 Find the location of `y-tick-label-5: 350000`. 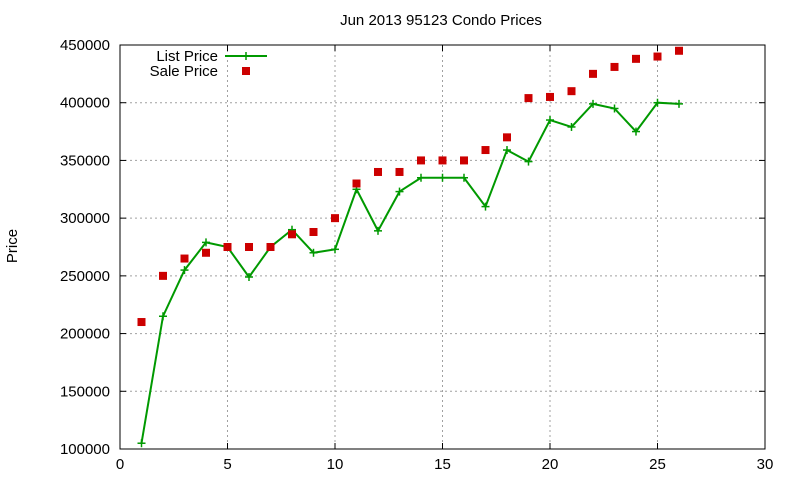

y-tick-label-5: 350000 is located at coordinates (85, 160).